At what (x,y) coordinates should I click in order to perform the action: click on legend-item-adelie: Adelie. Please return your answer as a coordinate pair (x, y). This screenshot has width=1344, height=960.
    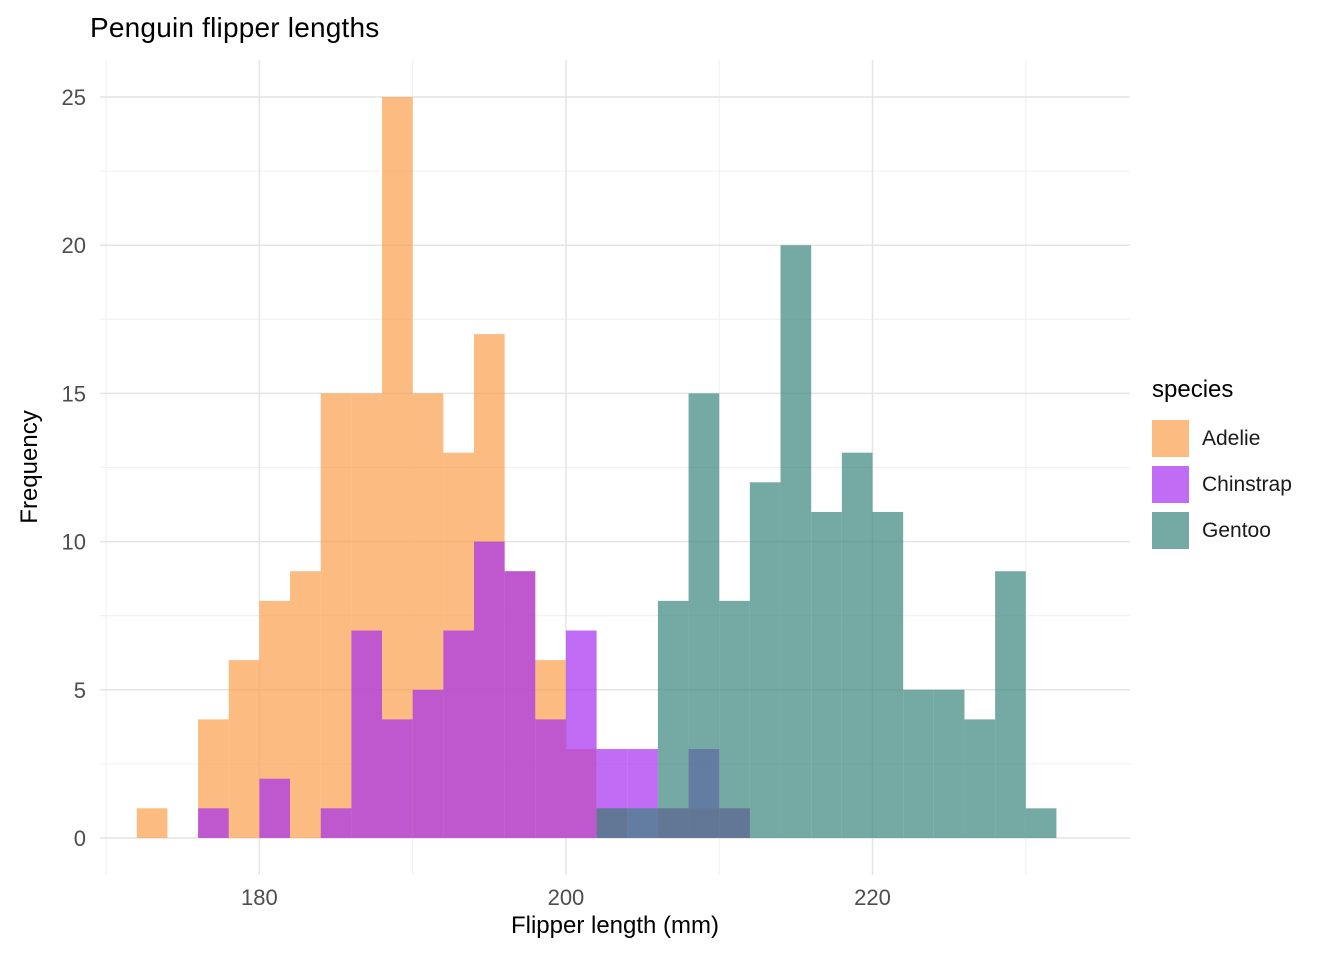
    Looking at the image, I should click on (1222, 438).